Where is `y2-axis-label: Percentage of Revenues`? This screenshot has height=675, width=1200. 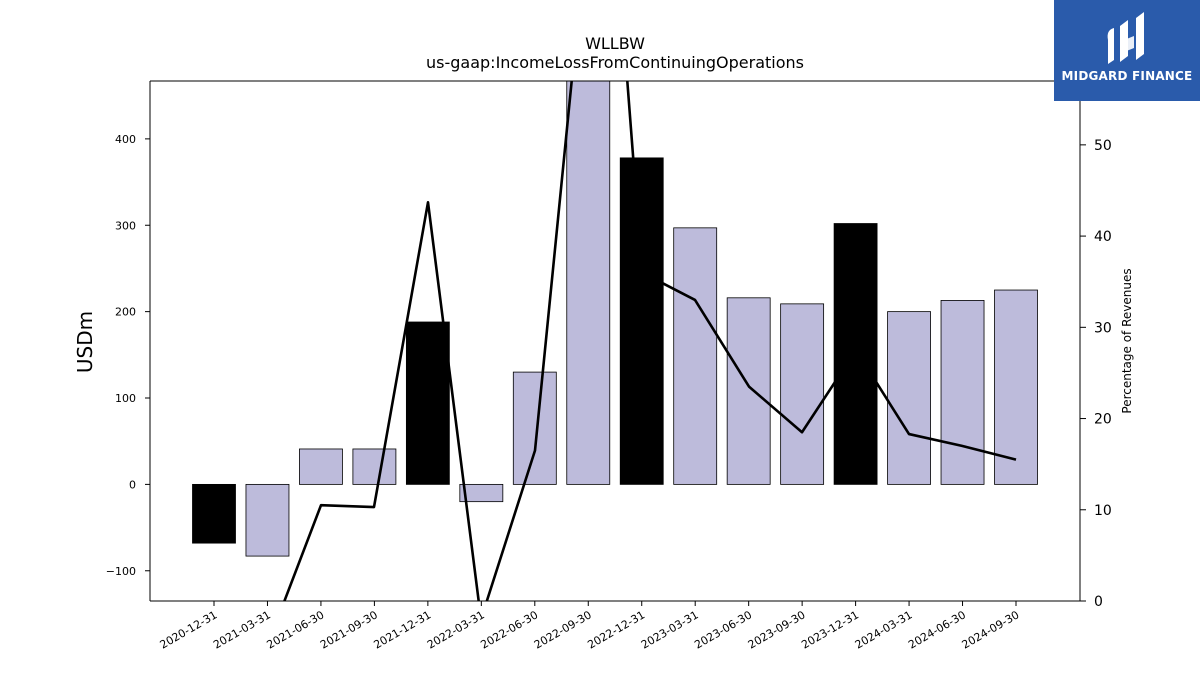
y2-axis-label: Percentage of Revenues is located at coordinates (1127, 340).